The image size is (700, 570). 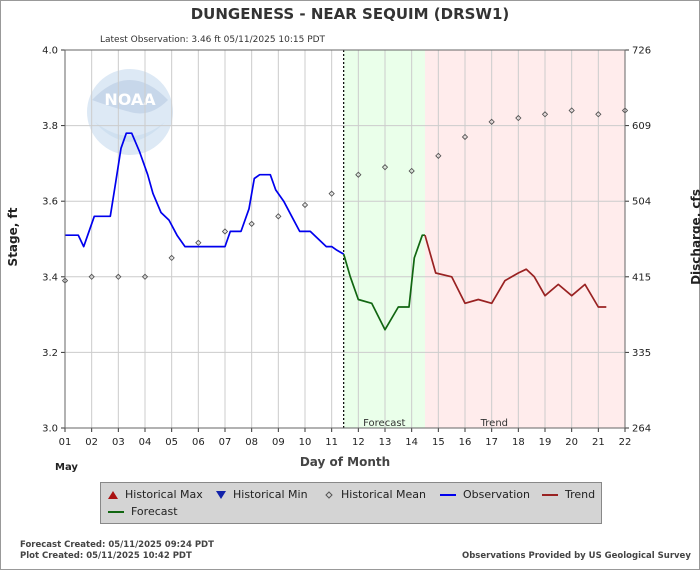 I want to click on y-tick-label-right: 335, so click(x=641, y=353).